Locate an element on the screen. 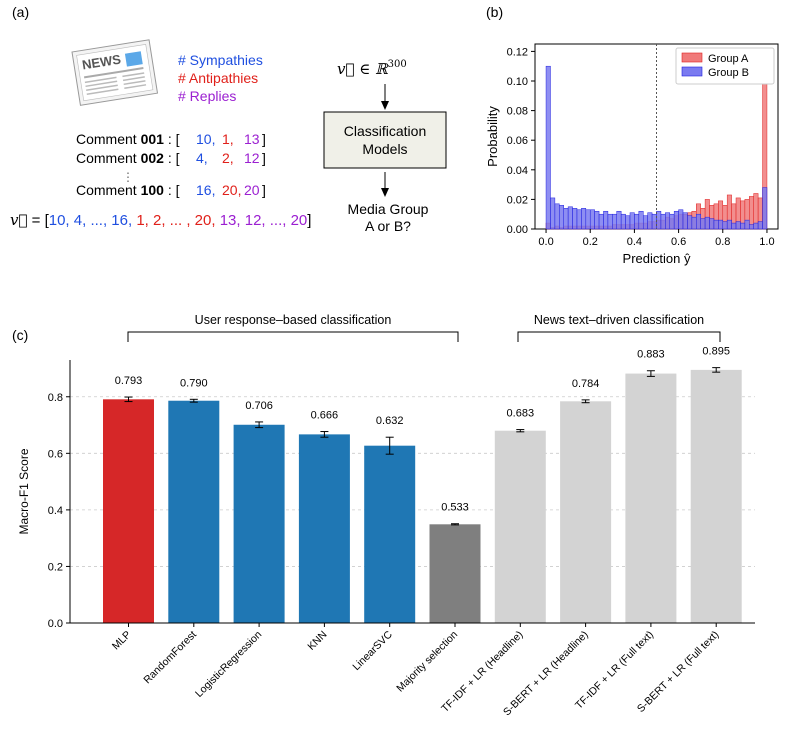  x-tick-label: RandomForest is located at coordinates (170, 658).